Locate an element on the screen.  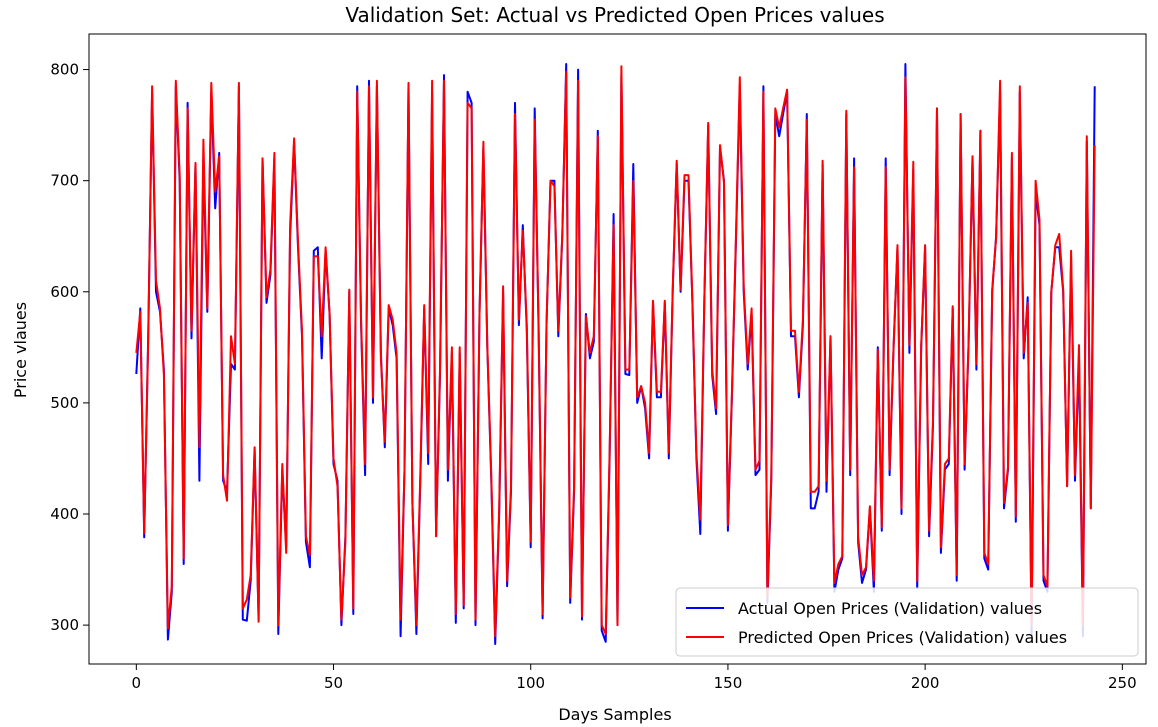
x-axis-ticks: 0 50 100 150 200 250 is located at coordinates (634, 678).